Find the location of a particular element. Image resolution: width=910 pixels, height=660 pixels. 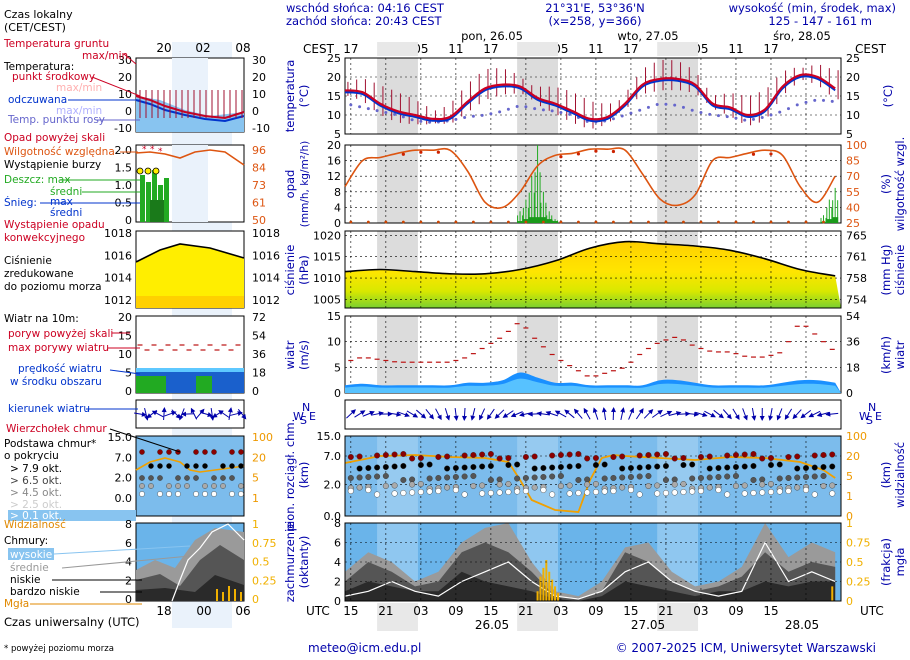

legend-storm-dot is located at coordinates (140, 171).